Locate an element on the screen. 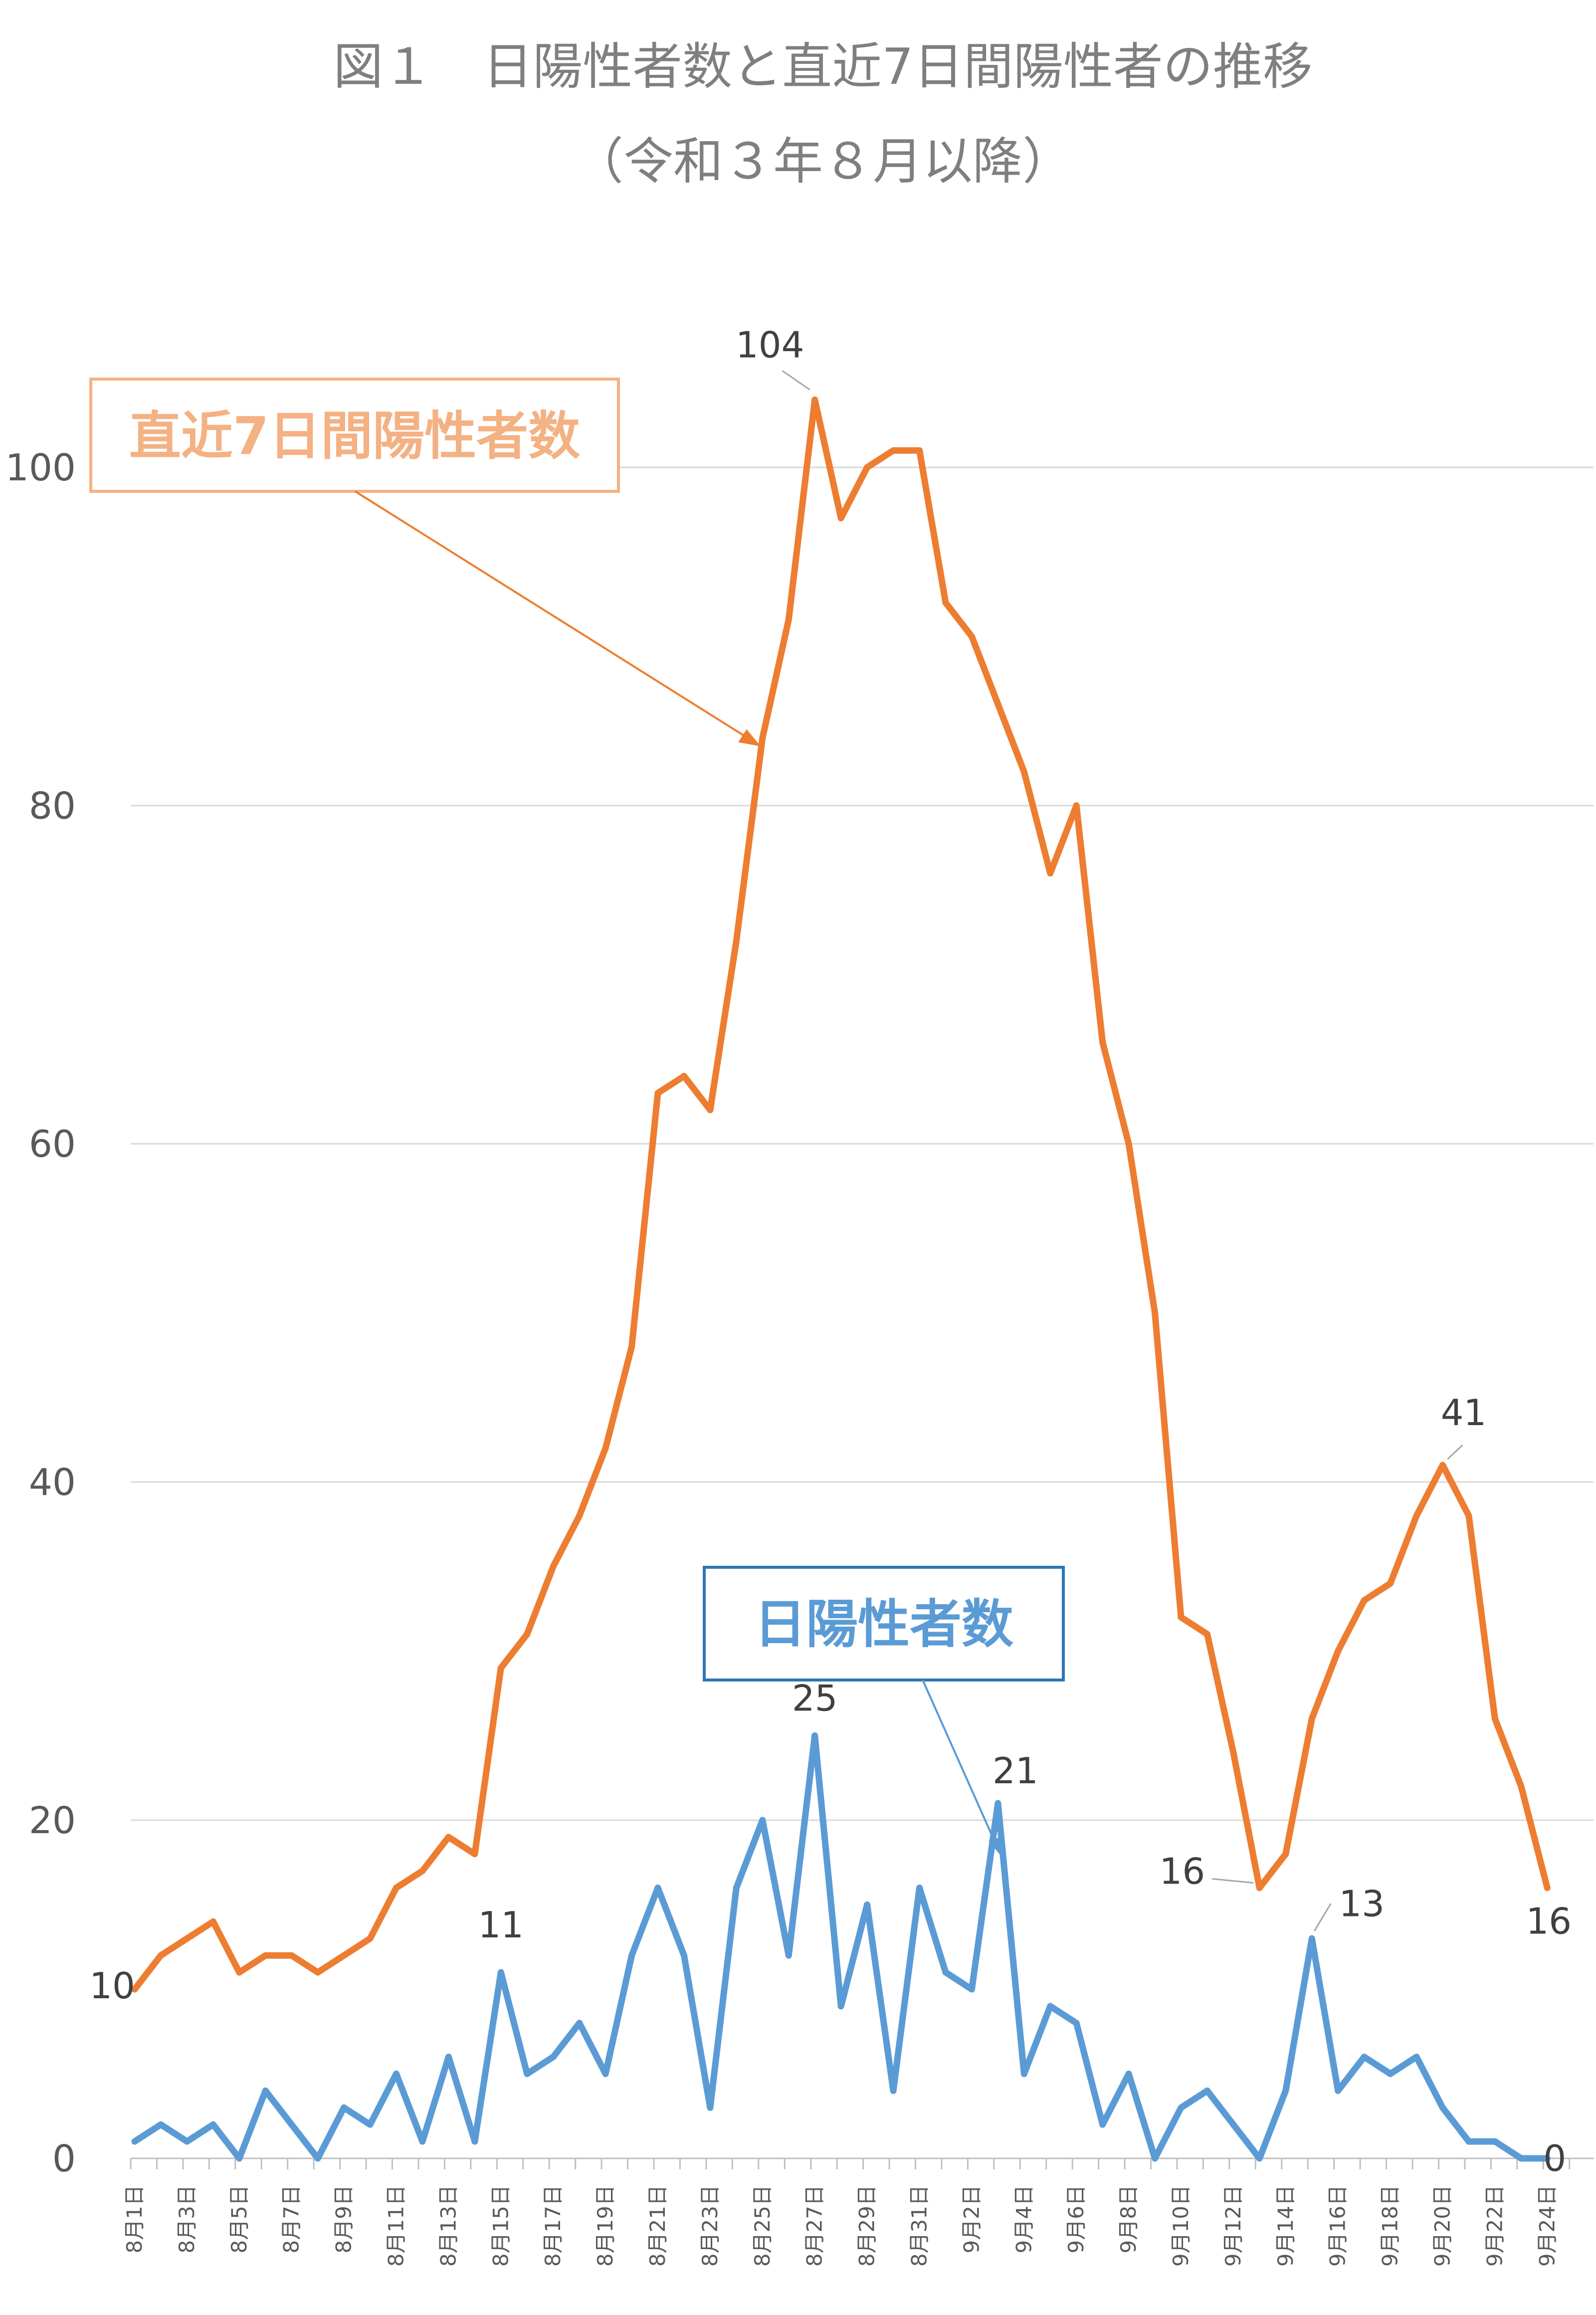 The height and width of the screenshot is (2315, 1596). x-tick-label: 9月22日 is located at coordinates (1494, 2226).